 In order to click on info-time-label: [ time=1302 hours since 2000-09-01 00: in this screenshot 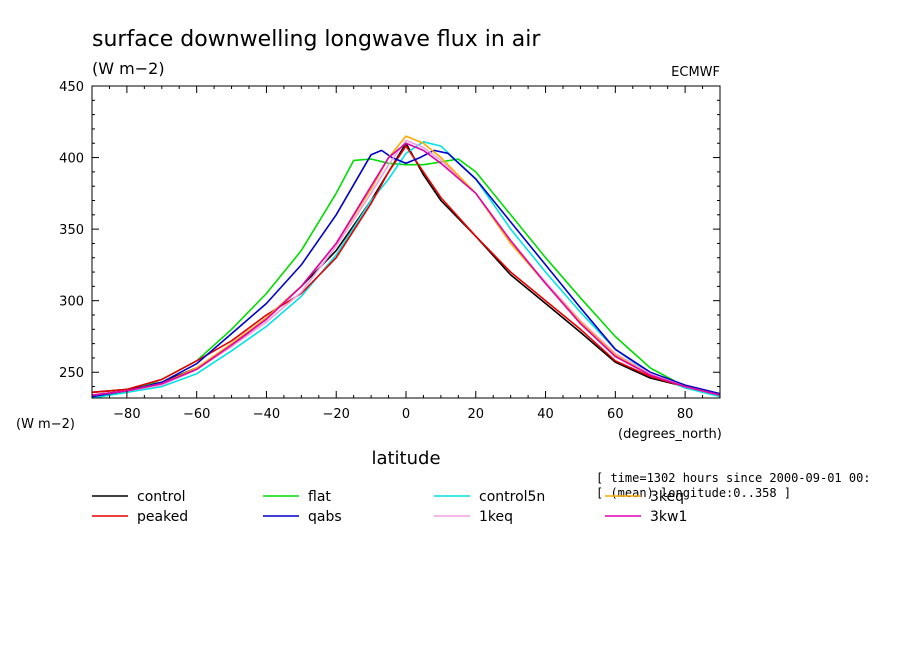, I will do `click(733, 478)`.